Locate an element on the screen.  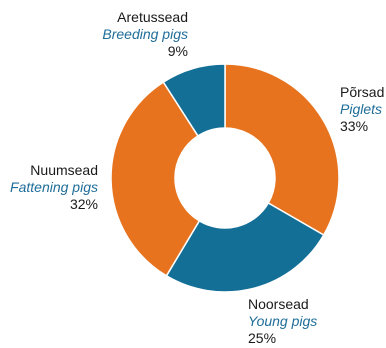
label-breeding-pigs: Aretussead Breeding pigs 9% is located at coordinates (145, 34).